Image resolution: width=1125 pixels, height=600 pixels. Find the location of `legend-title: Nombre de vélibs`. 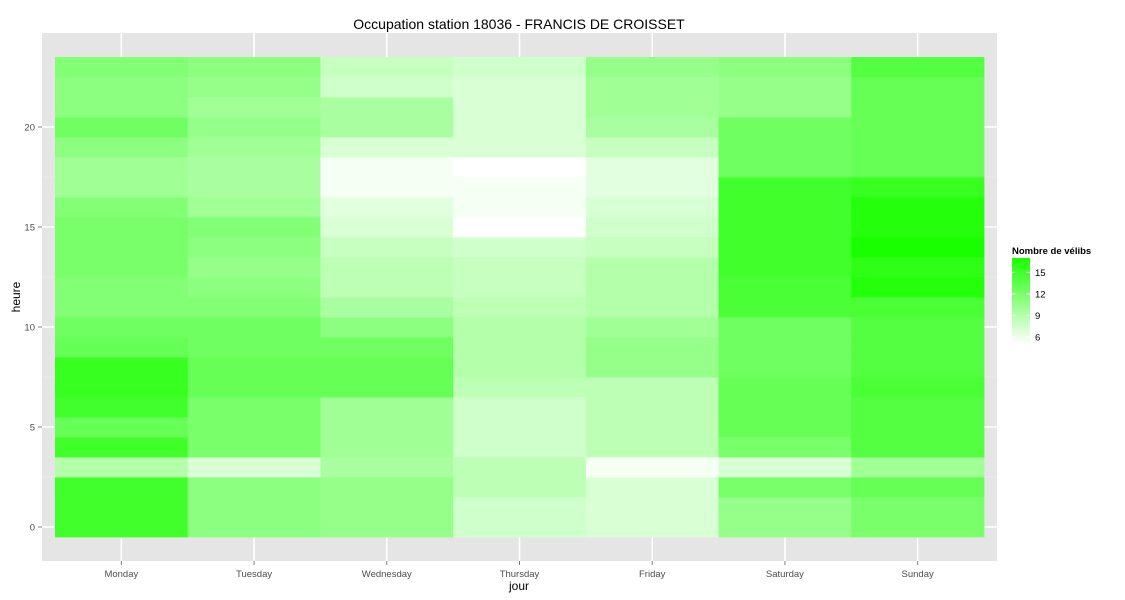

legend-title: Nombre de vélibs is located at coordinates (1051, 251).